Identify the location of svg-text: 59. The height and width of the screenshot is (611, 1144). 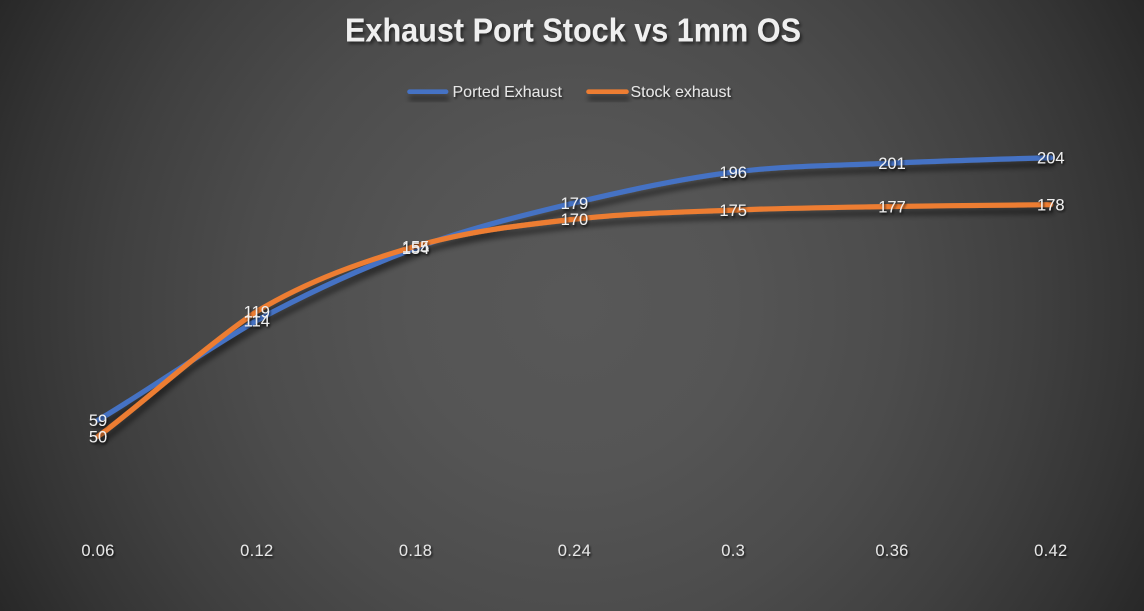
(98, 421).